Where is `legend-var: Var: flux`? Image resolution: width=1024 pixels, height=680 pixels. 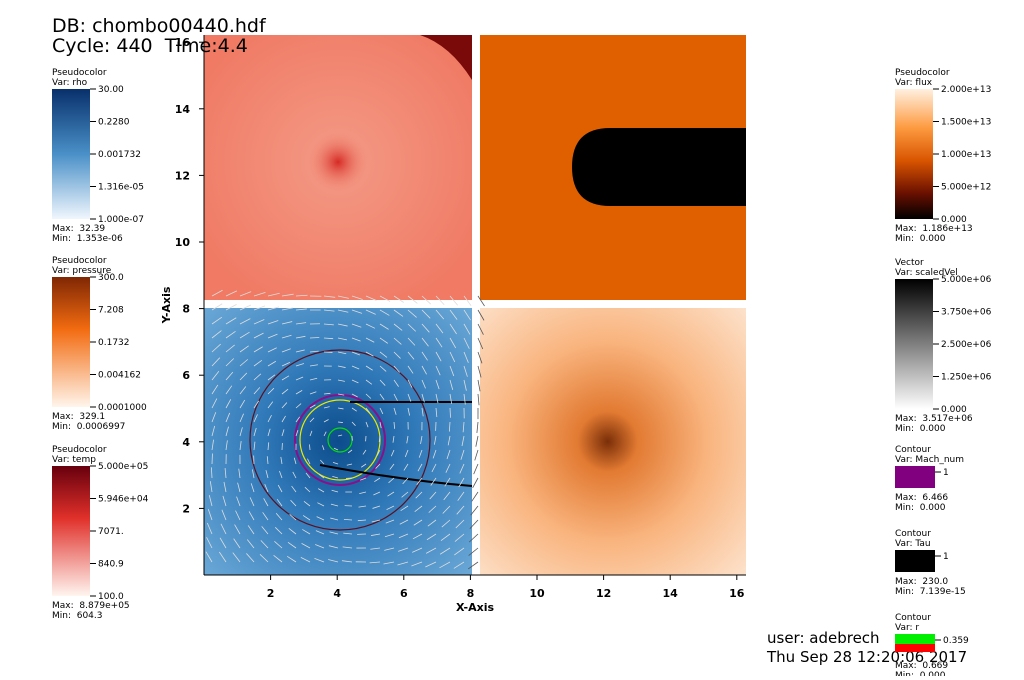
legend-var: Var: flux is located at coordinates (914, 83).